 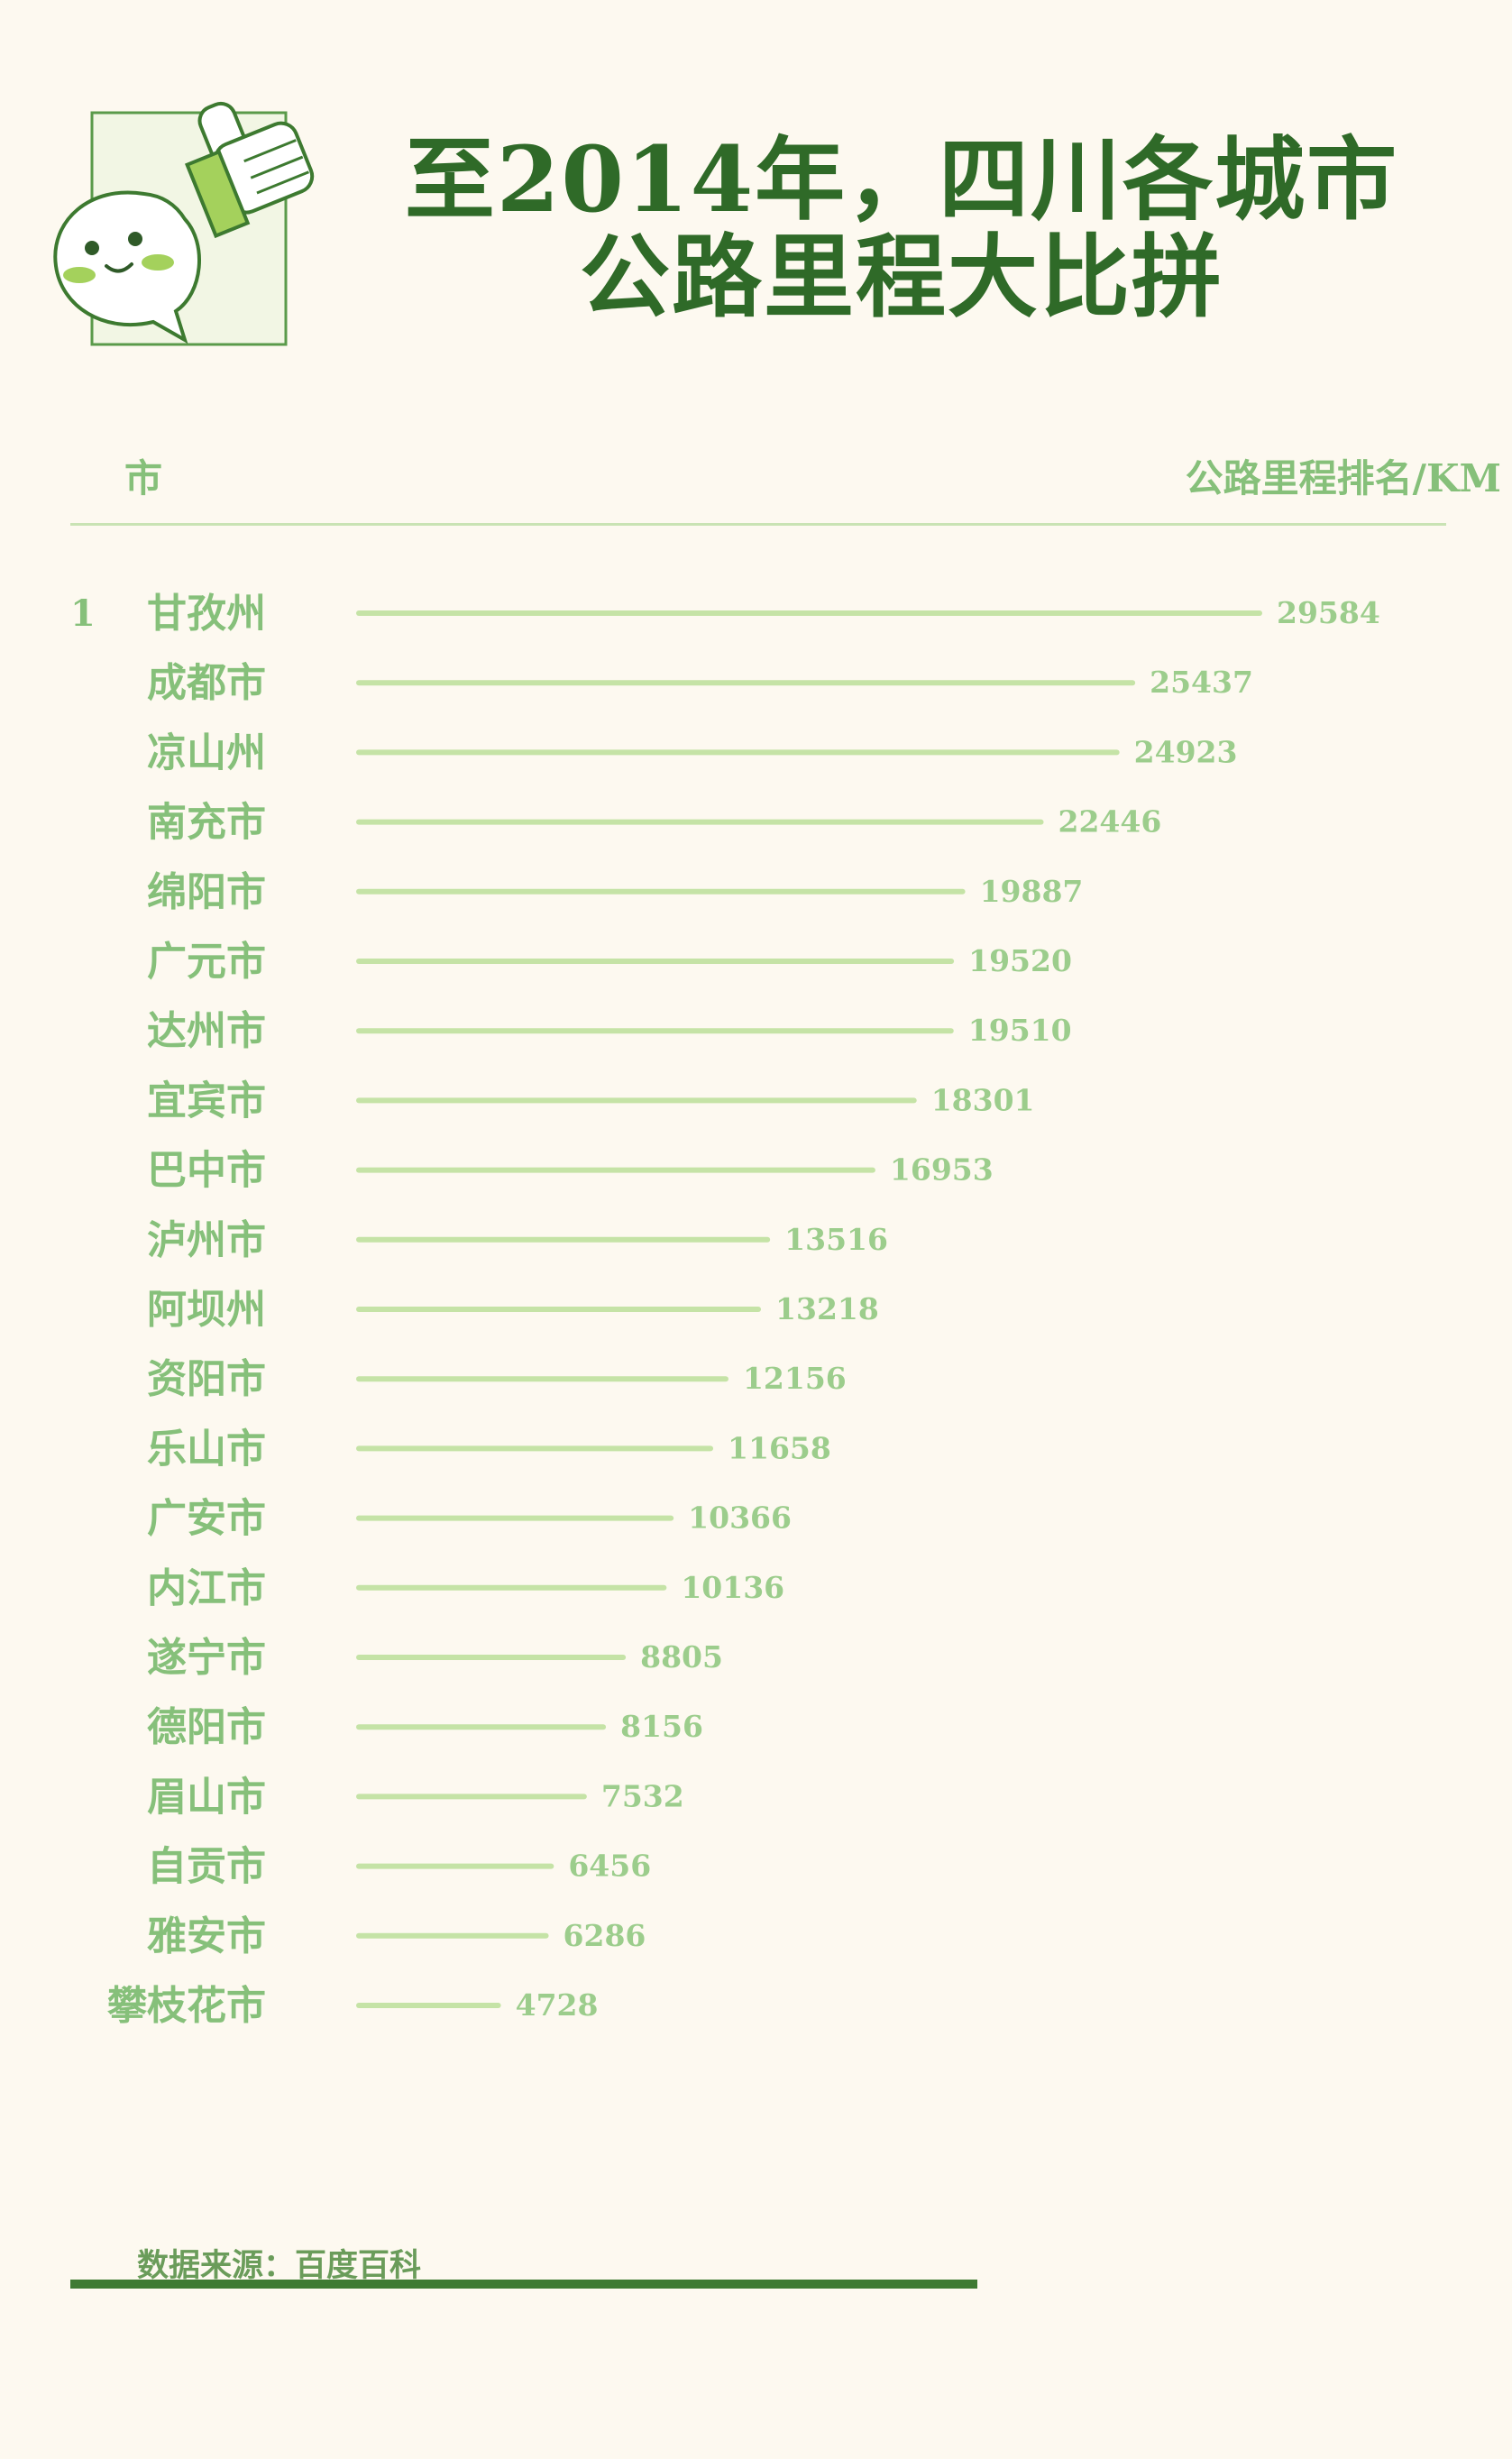 What do you see at coordinates (206, 1797) in the screenshot?
I see `city-label: 眉山市` at bounding box center [206, 1797].